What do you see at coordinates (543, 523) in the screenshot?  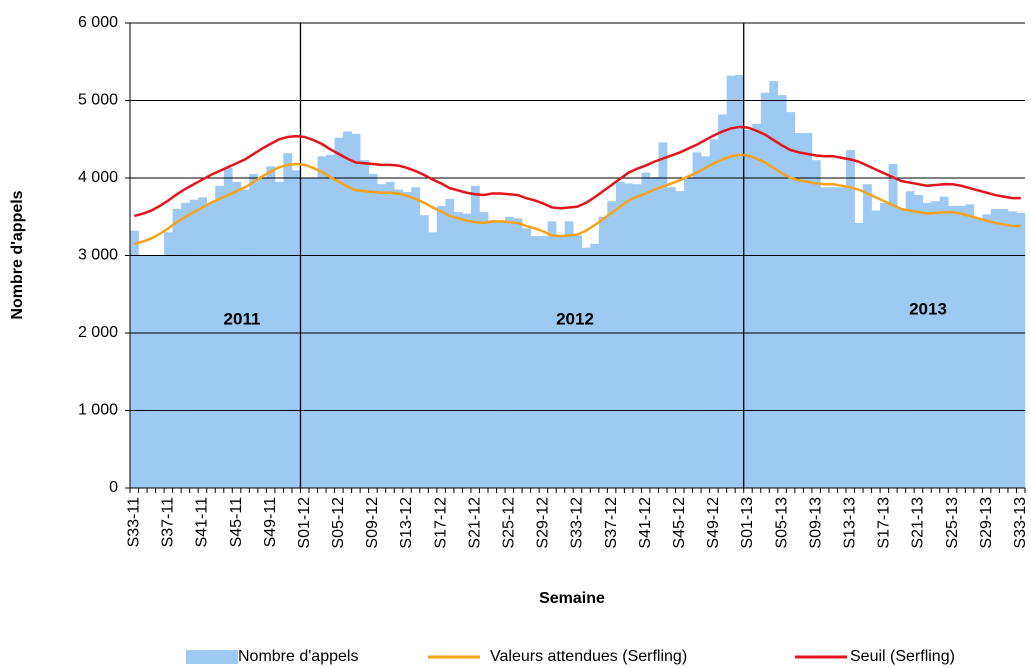 I see `x-tick-label: S29-12` at bounding box center [543, 523].